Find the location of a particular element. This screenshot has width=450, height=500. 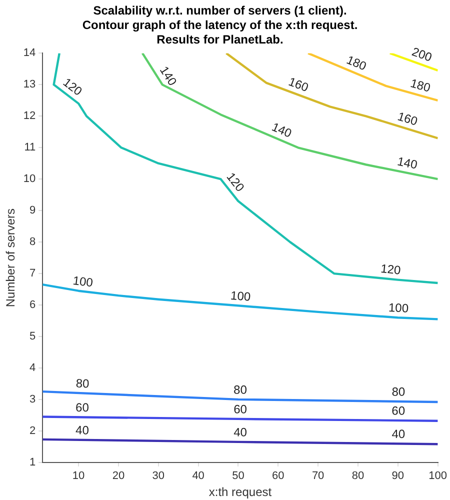

y-tick-label: 10 is located at coordinates (29, 179).